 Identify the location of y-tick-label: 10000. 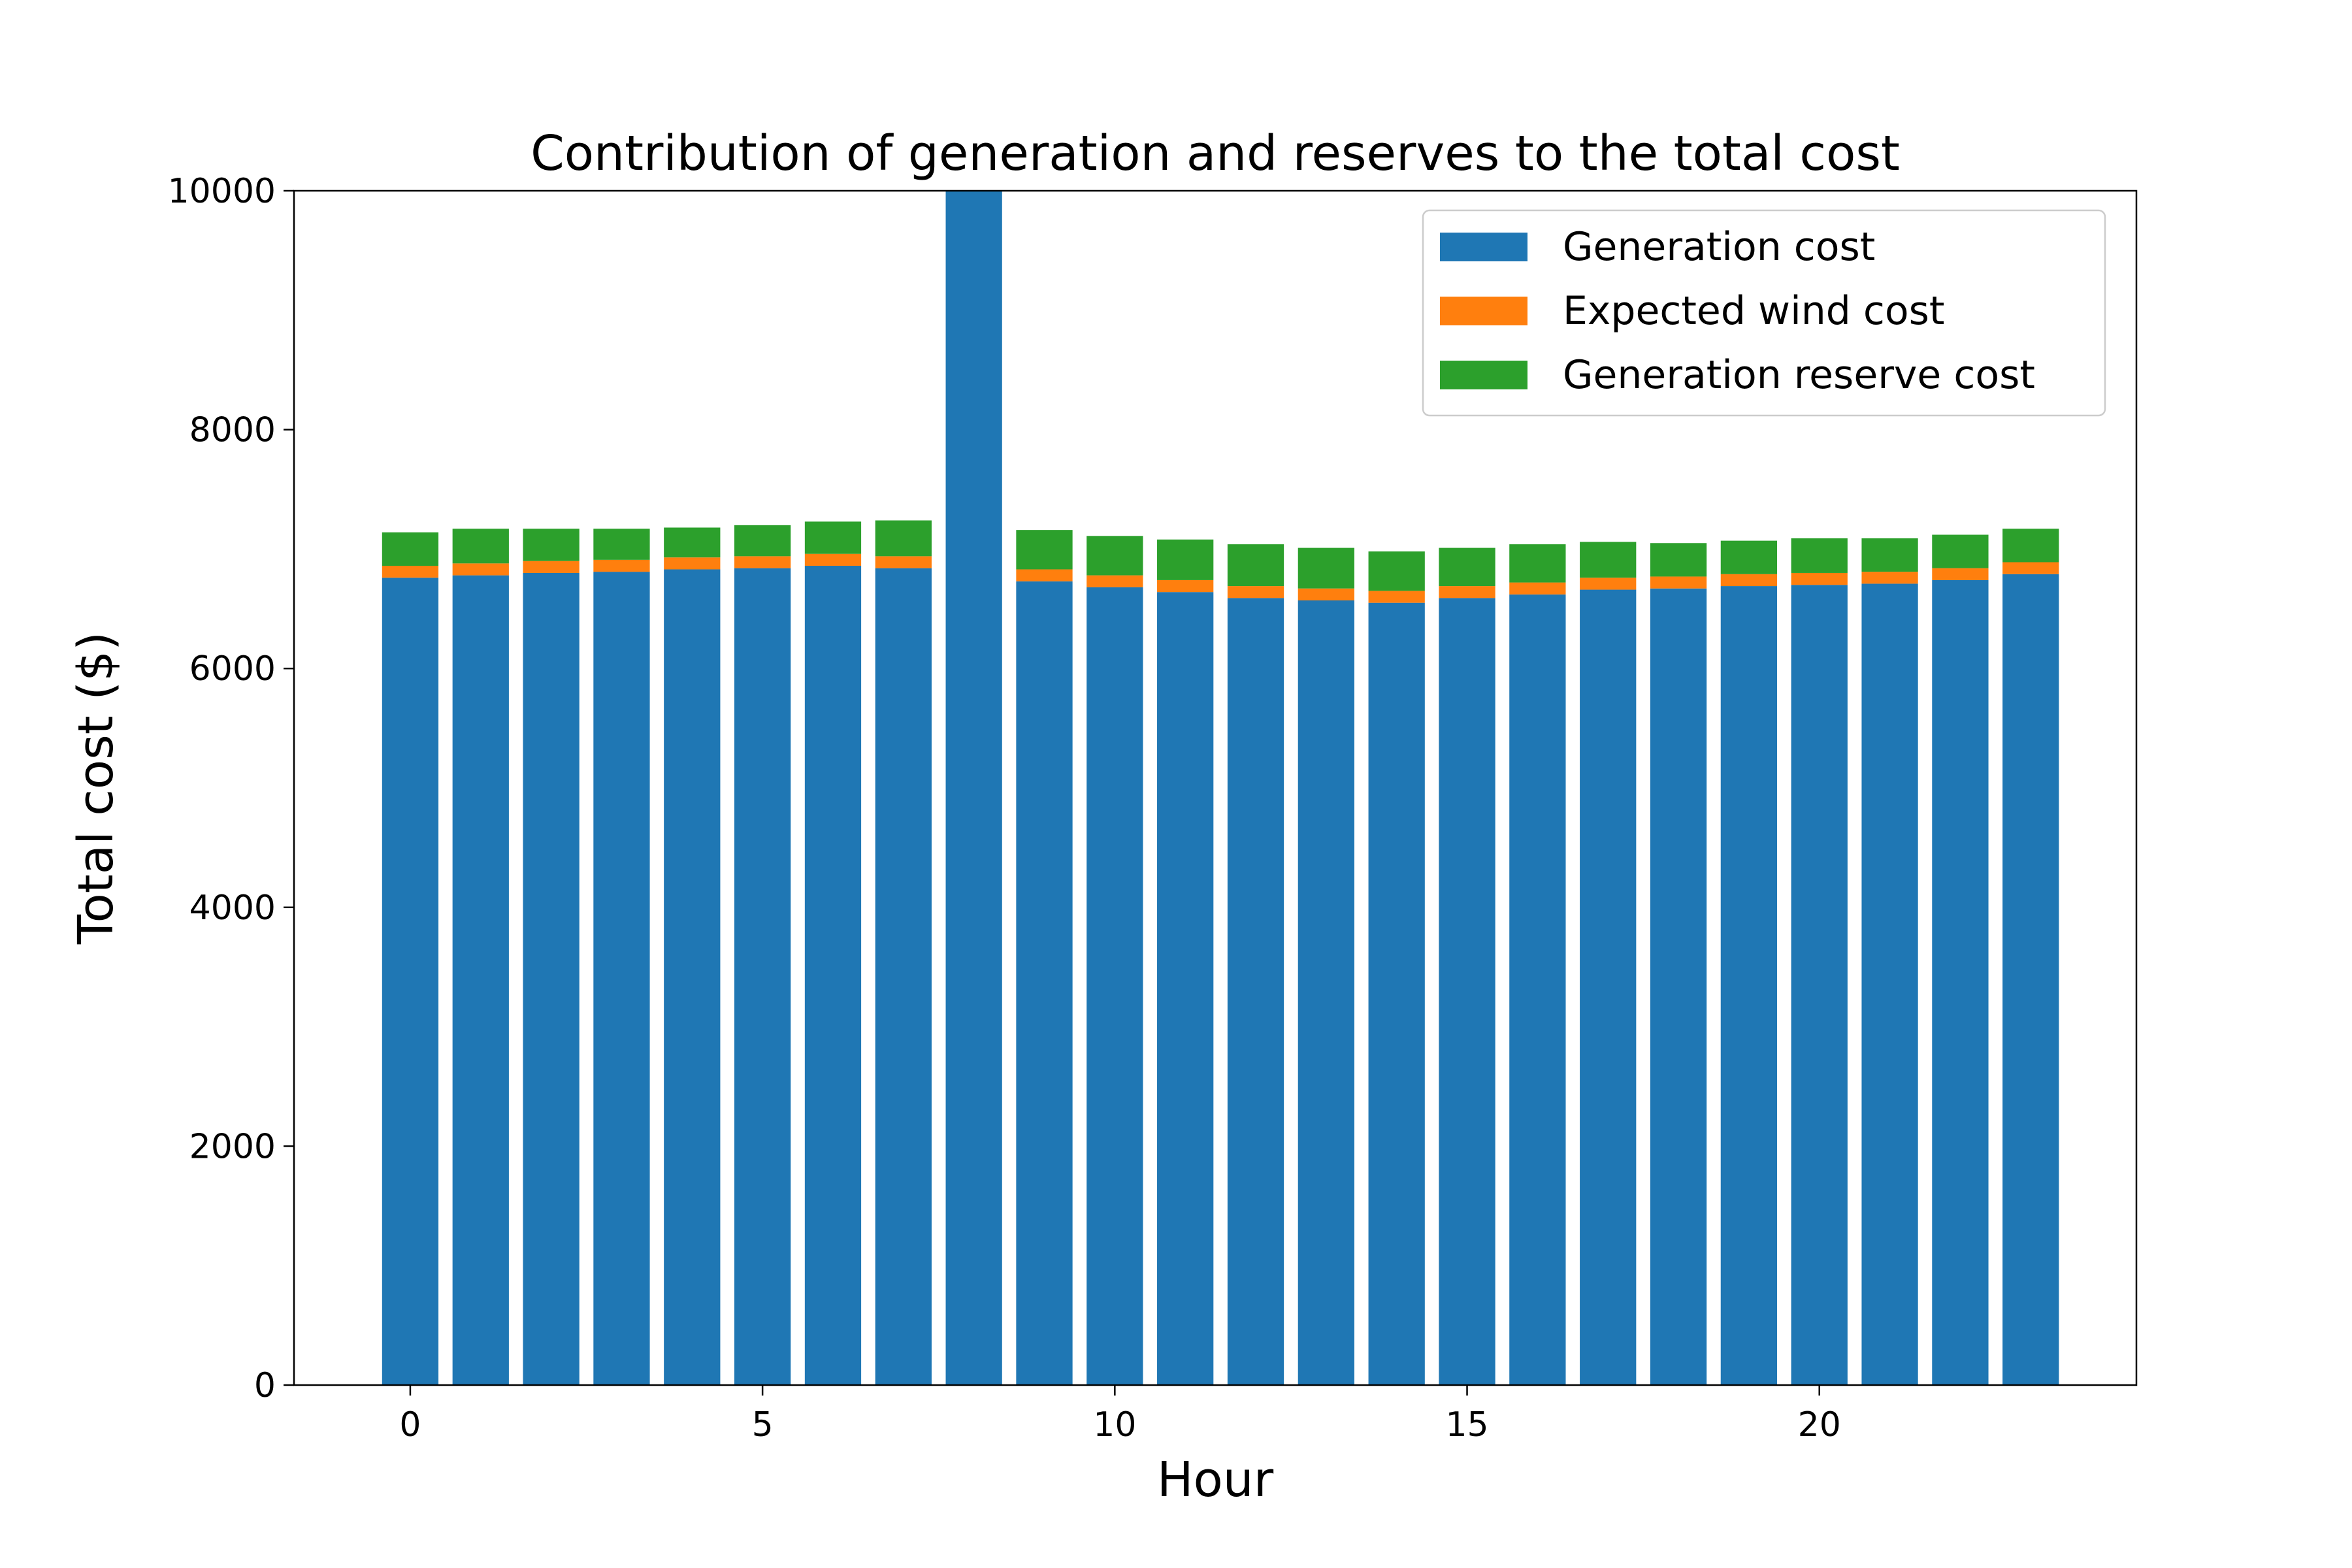
(222, 191).